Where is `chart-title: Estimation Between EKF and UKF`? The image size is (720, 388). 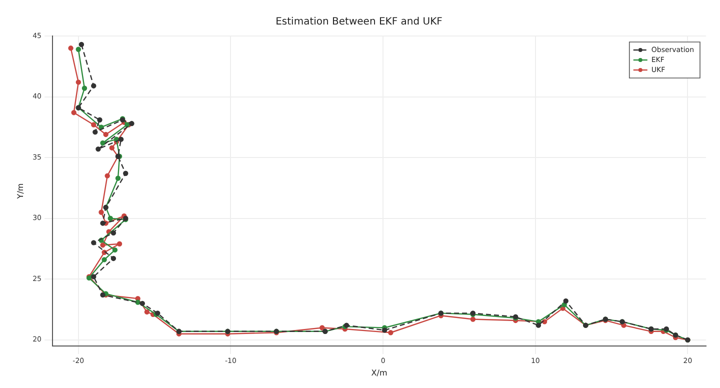
chart-title: Estimation Between EKF and UKF is located at coordinates (359, 22).